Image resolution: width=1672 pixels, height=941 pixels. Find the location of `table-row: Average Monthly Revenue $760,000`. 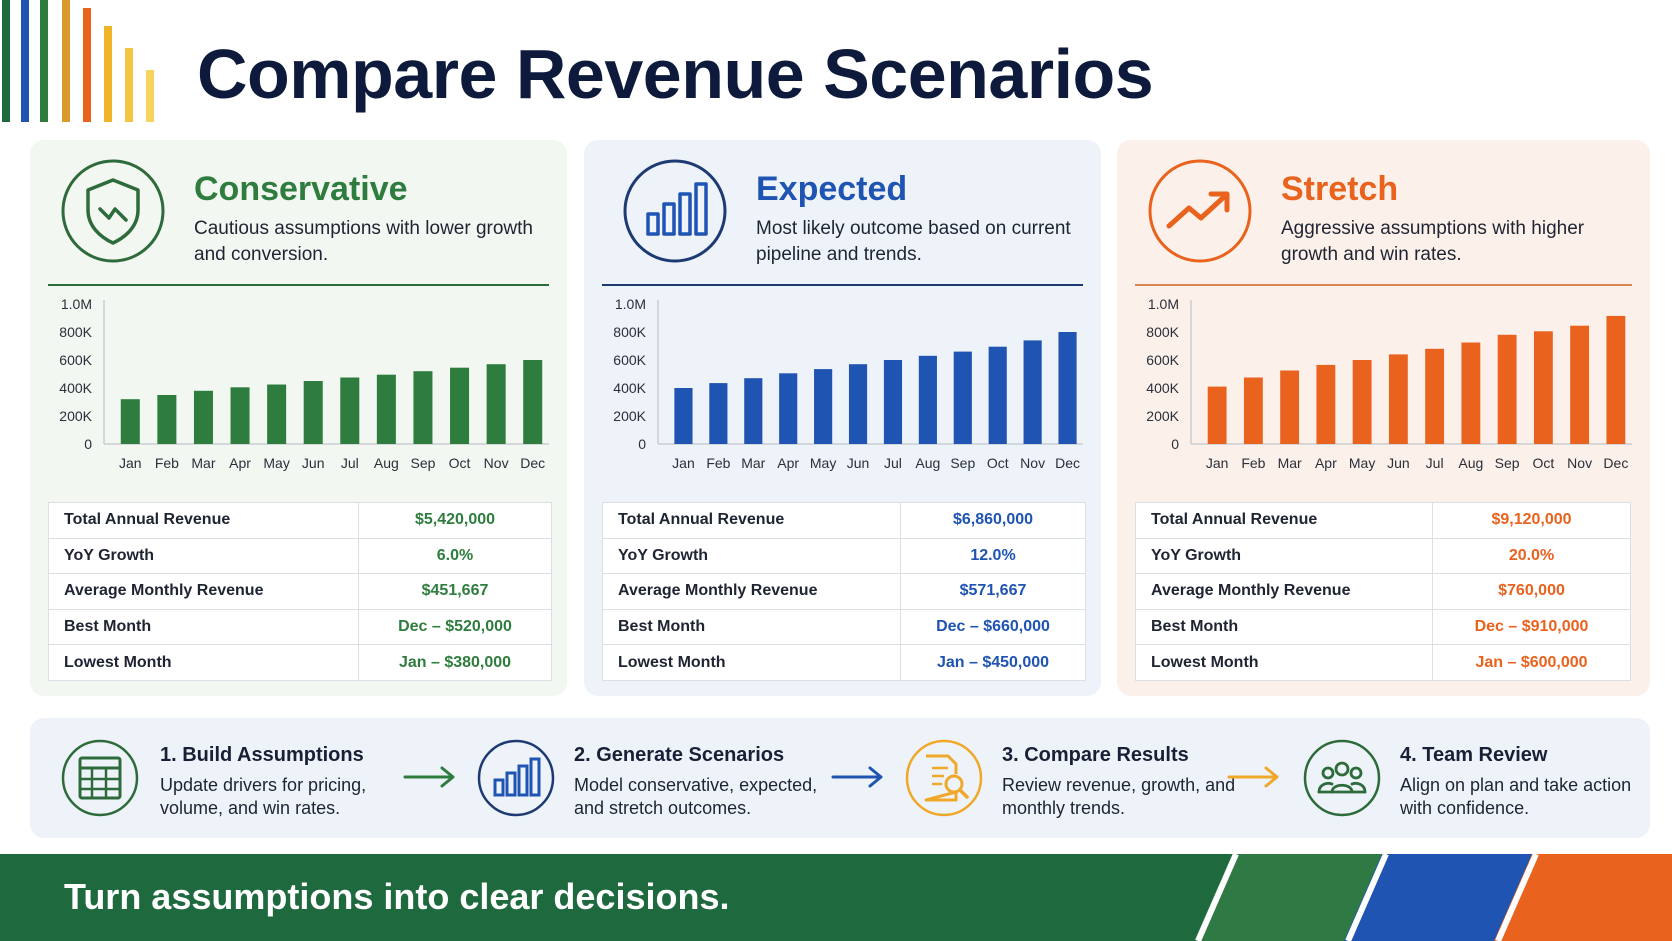

table-row: Average Monthly Revenue $760,000 is located at coordinates (1383, 591).